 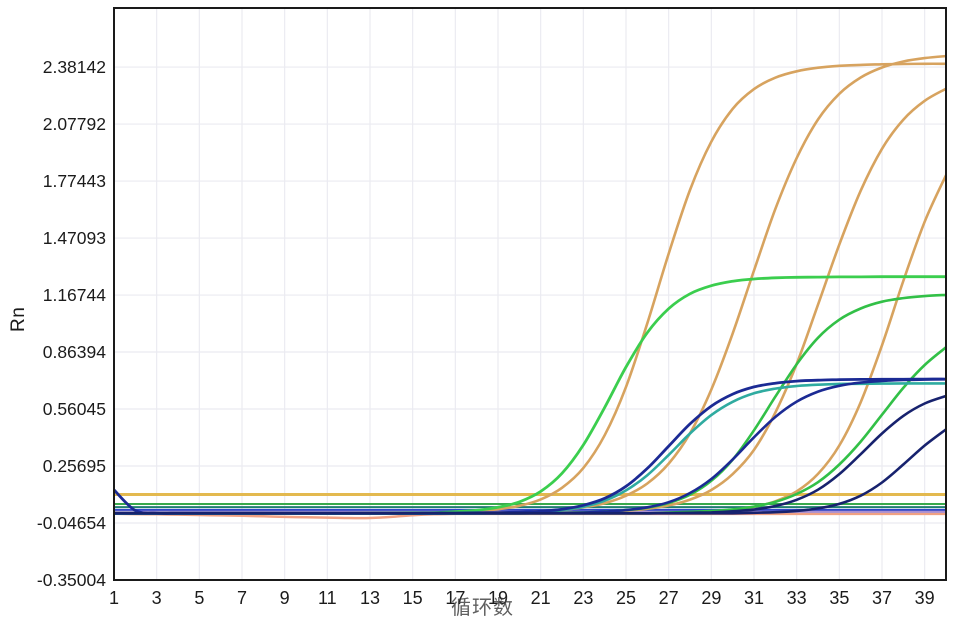 What do you see at coordinates (626, 598) in the screenshot?
I see `x-tick-label: 25` at bounding box center [626, 598].